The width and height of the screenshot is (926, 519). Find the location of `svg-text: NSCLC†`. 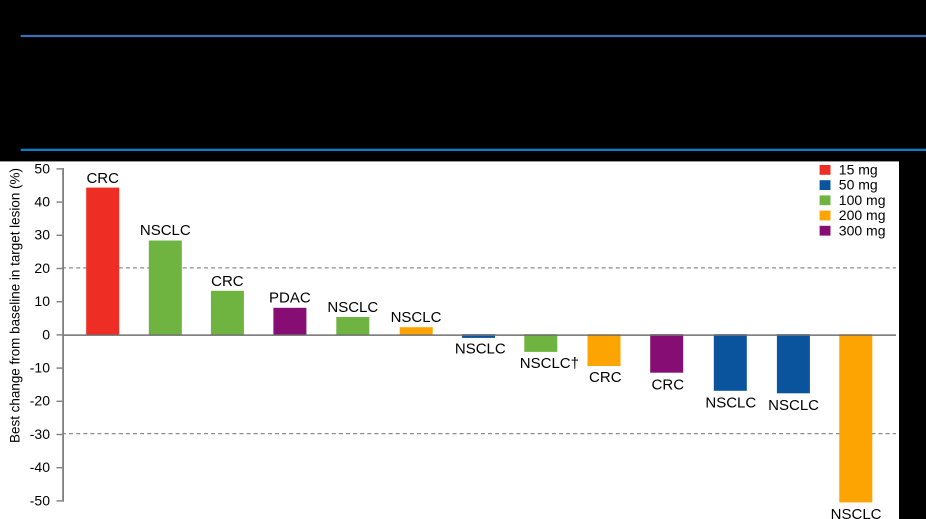

svg-text: NSCLC† is located at coordinates (549, 363).